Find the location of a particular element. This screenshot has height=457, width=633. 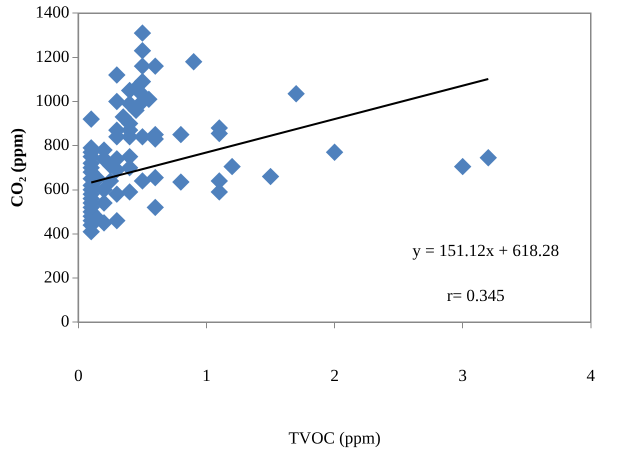

y-tick-label: 1000 is located at coordinates (52, 100).